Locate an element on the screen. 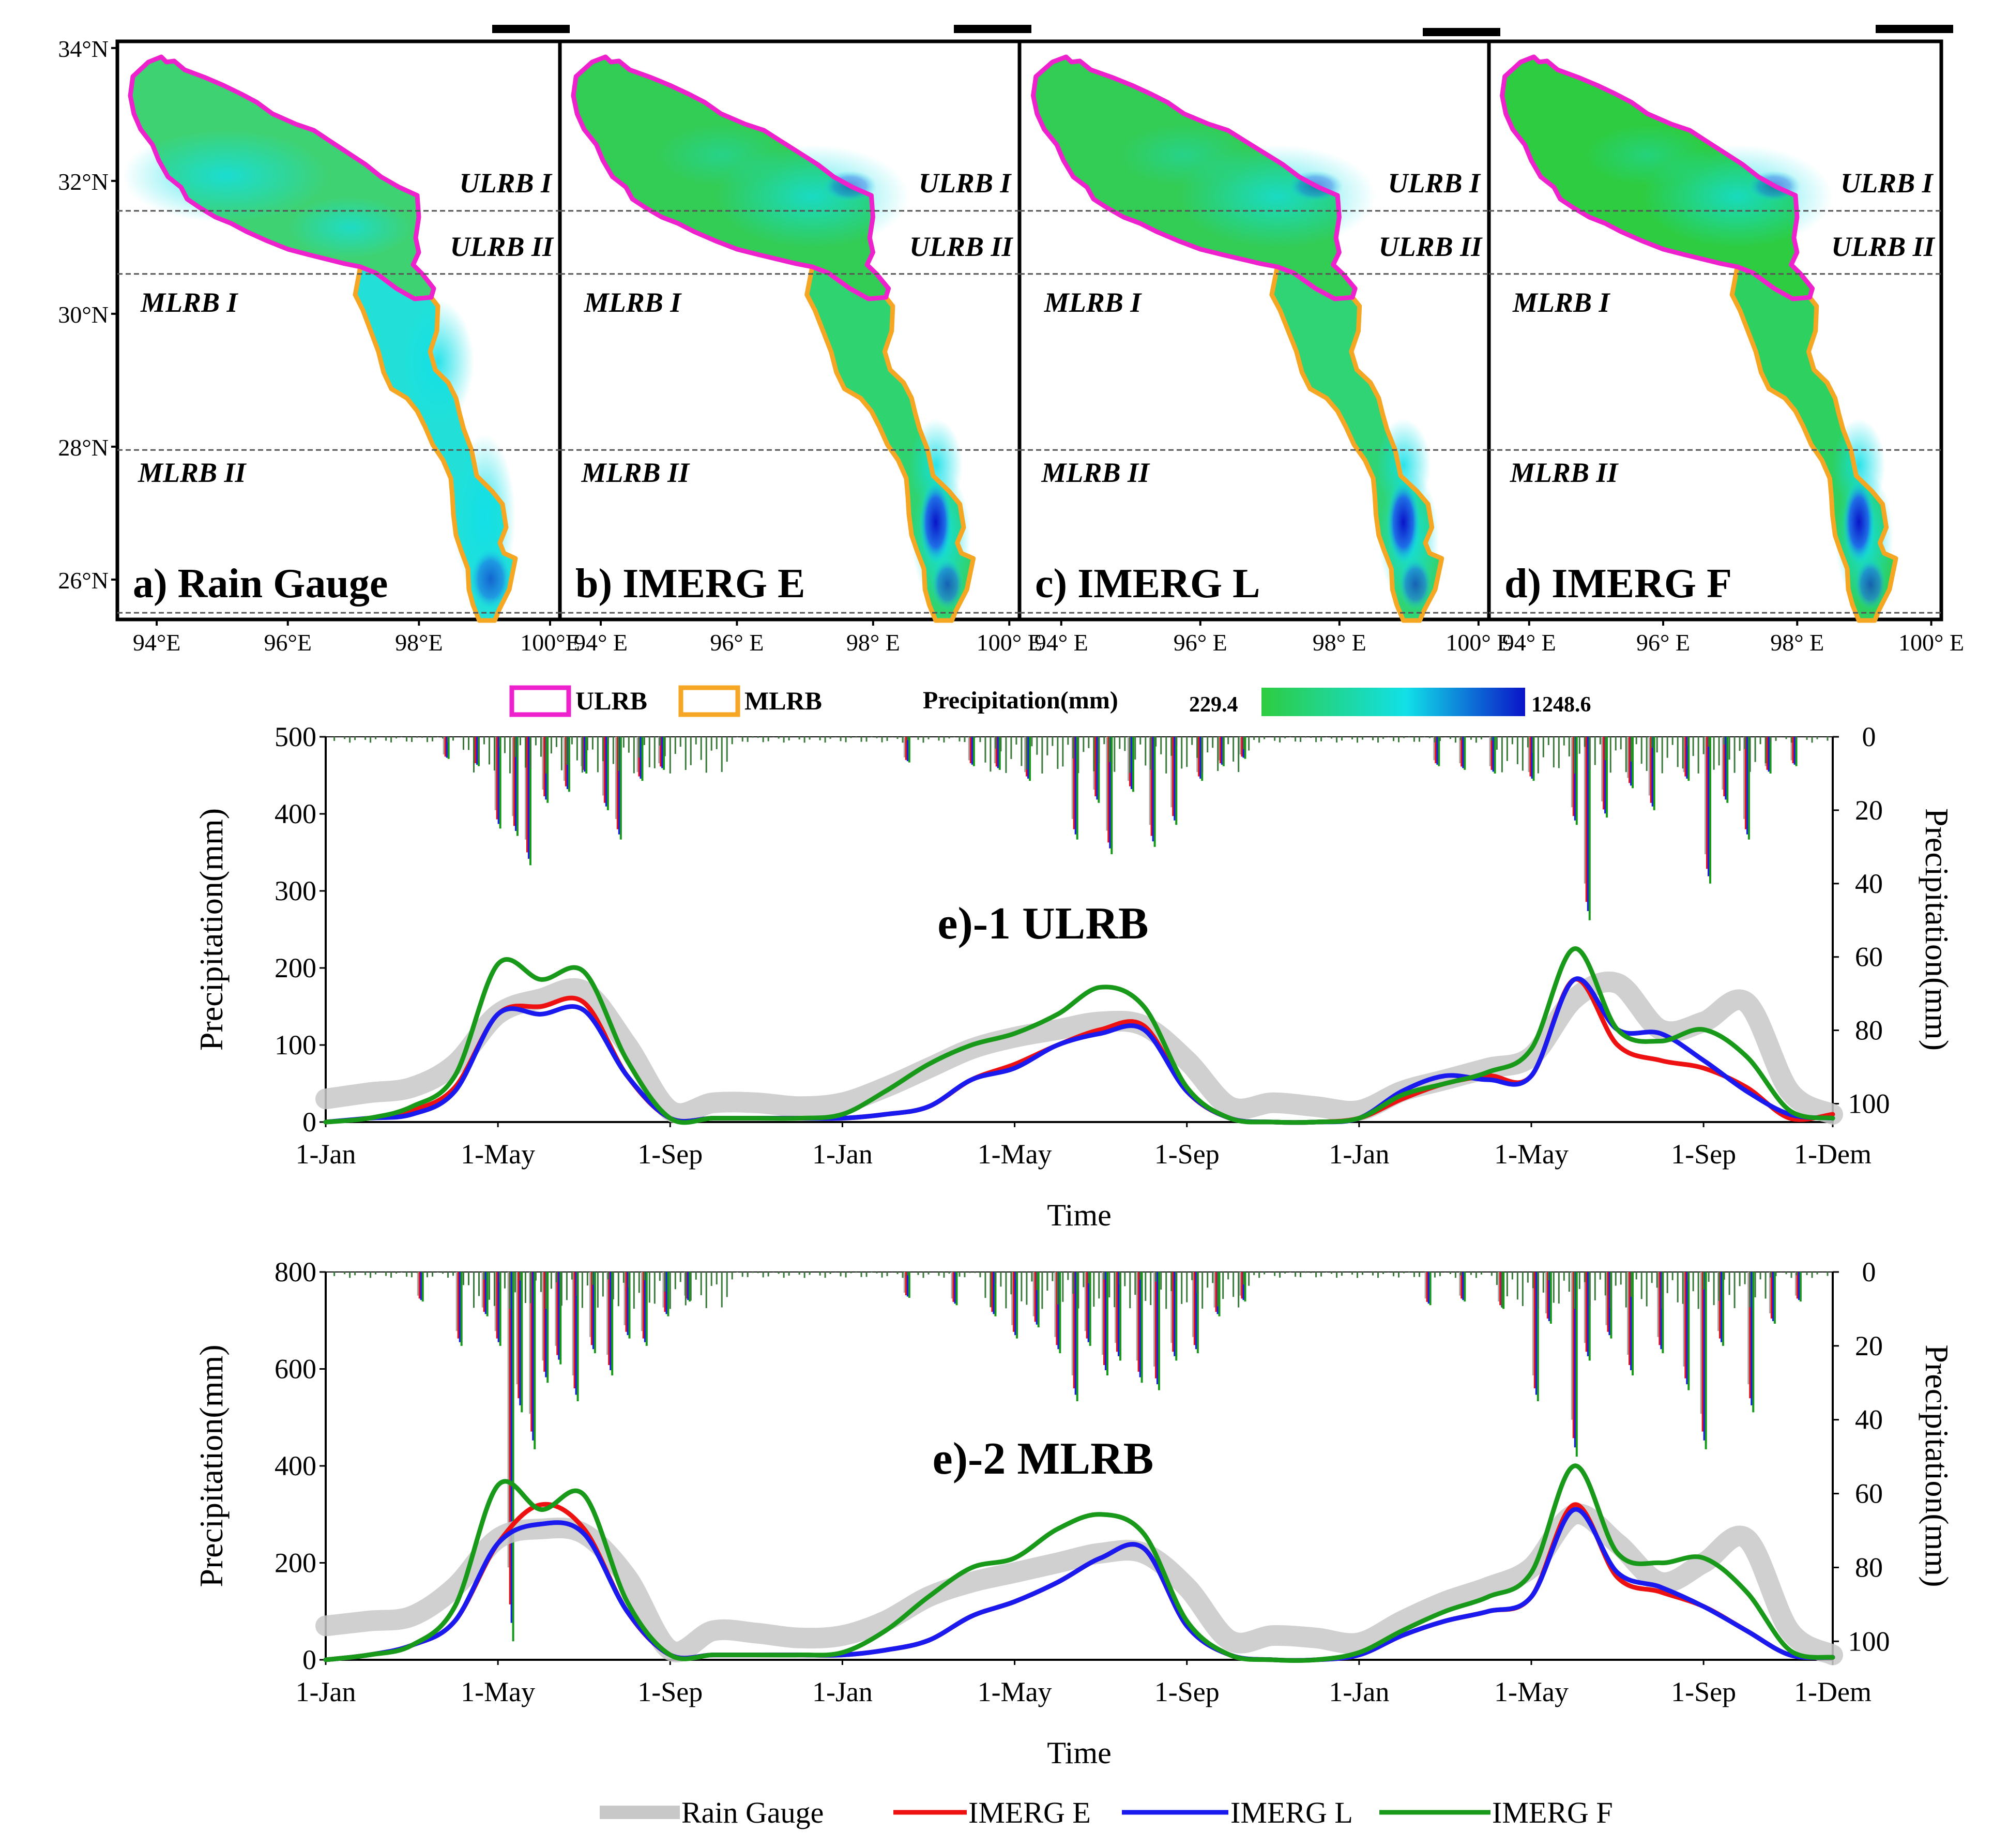 This screenshot has height=1848, width=1993. panel-label: b) IMERG E is located at coordinates (690, 584).